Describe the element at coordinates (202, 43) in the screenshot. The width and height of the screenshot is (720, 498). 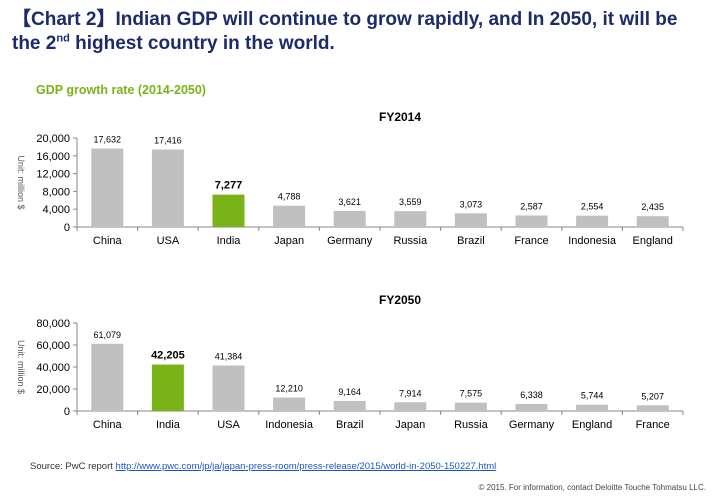
I see `title-line-2-post: highest country in the world.` at that location.